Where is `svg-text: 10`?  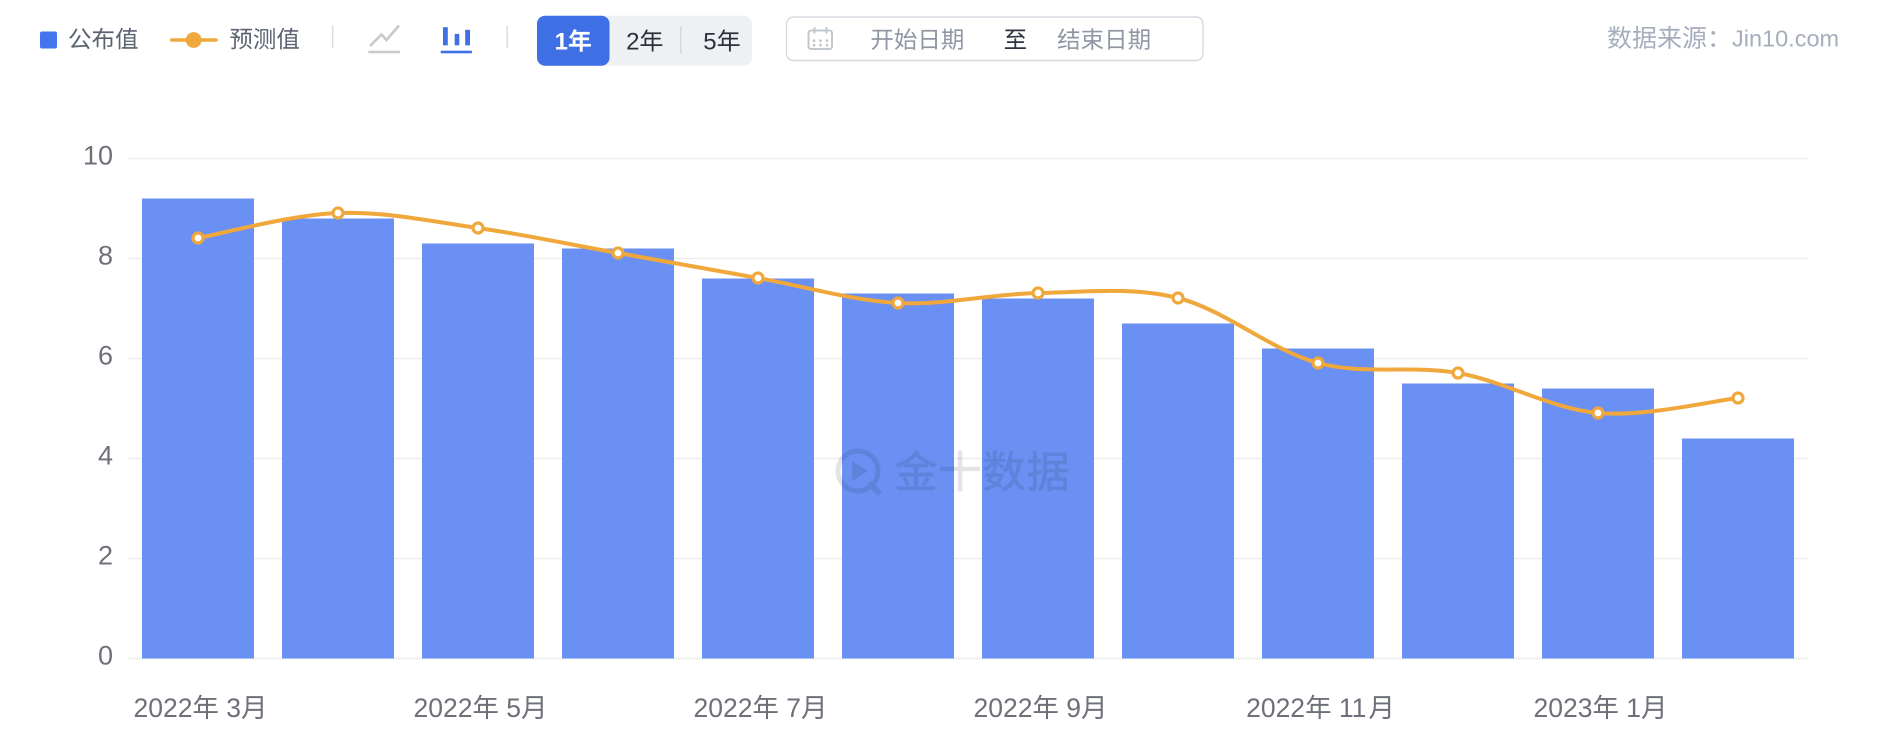
svg-text: 10 is located at coordinates (98, 156).